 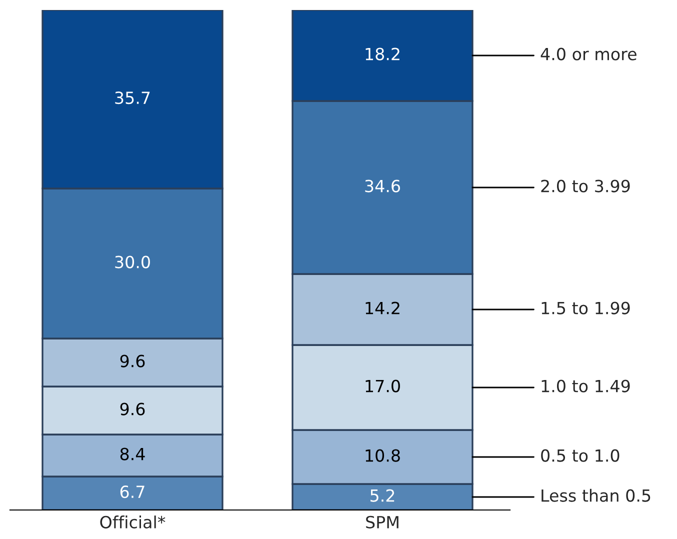 I want to click on text: 0.5 to 1.0, so click(x=580, y=455).